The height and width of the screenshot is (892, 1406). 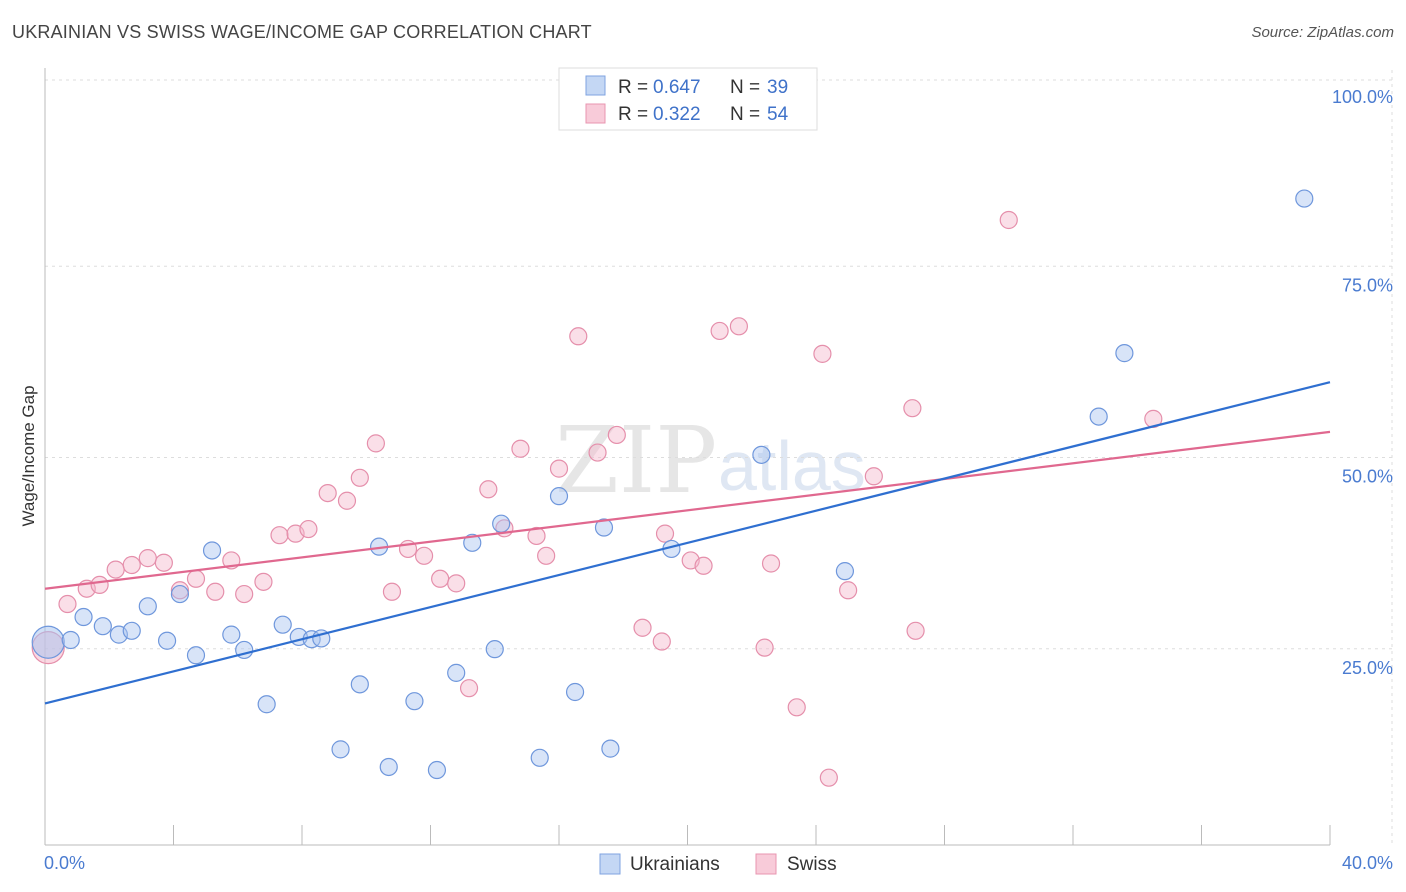 I want to click on legend-n-label-1: N =, so click(x=745, y=87).